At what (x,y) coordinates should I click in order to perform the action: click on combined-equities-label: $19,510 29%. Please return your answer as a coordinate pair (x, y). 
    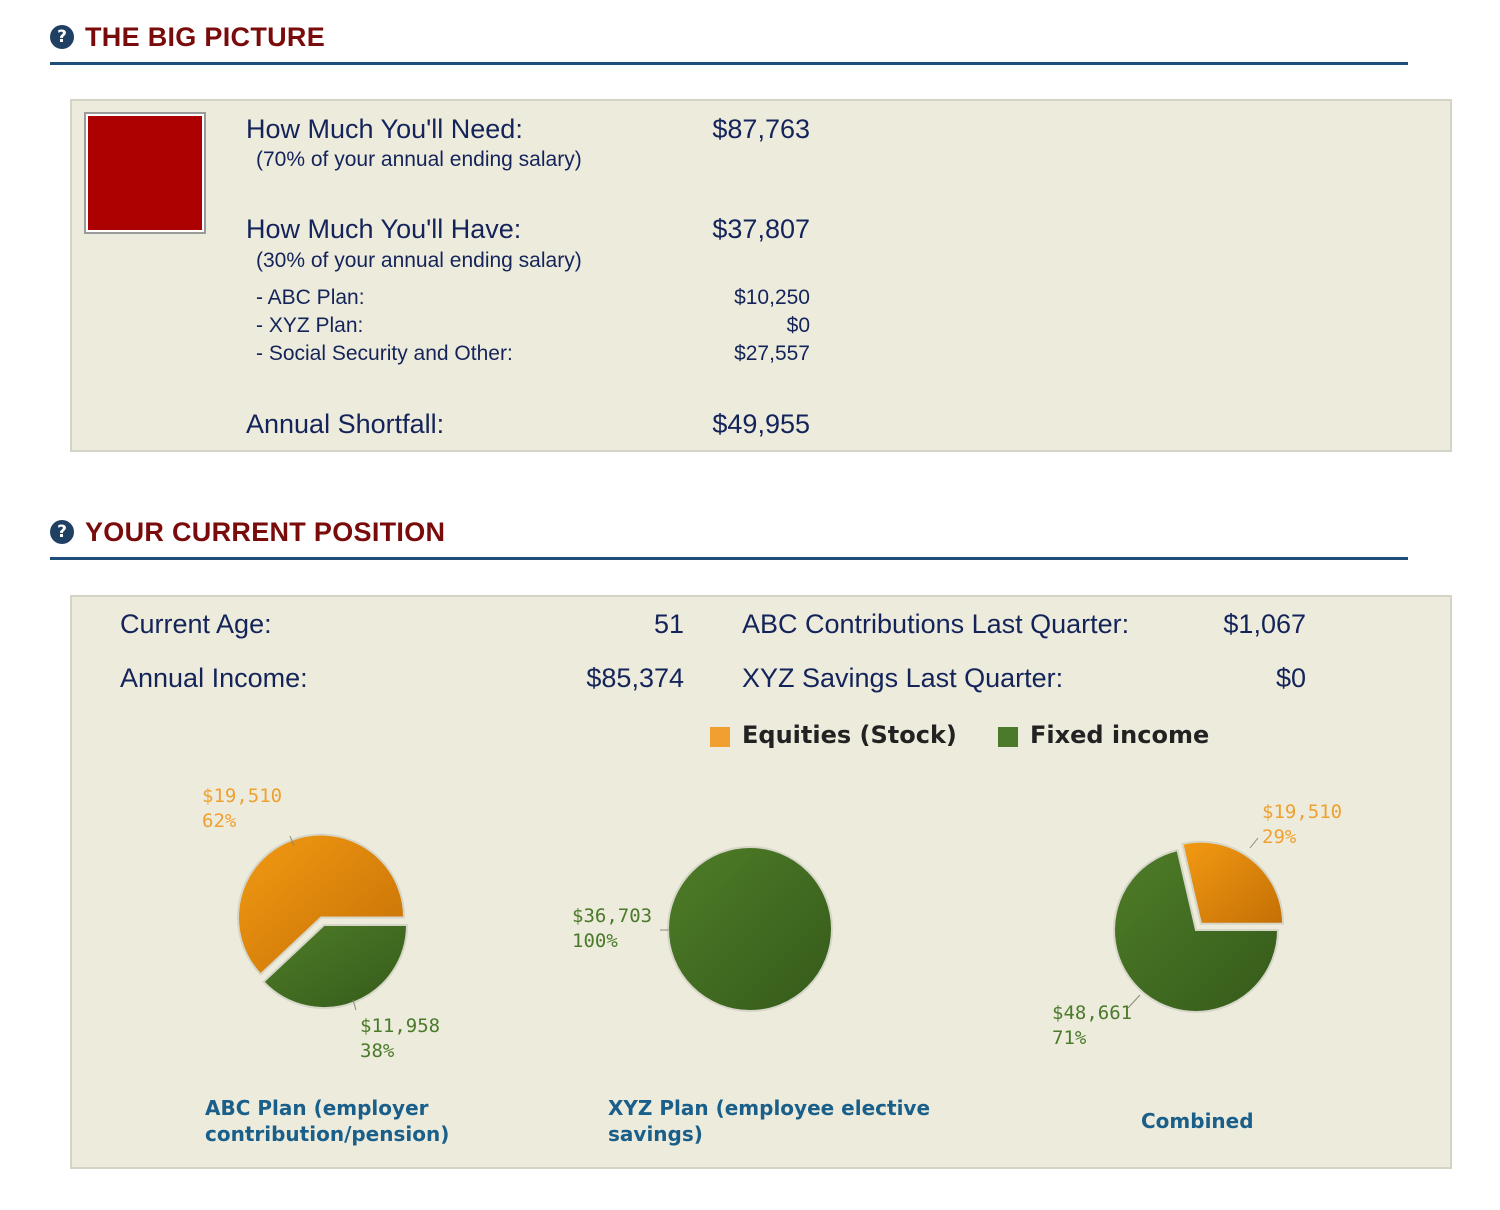
    Looking at the image, I should click on (1302, 824).